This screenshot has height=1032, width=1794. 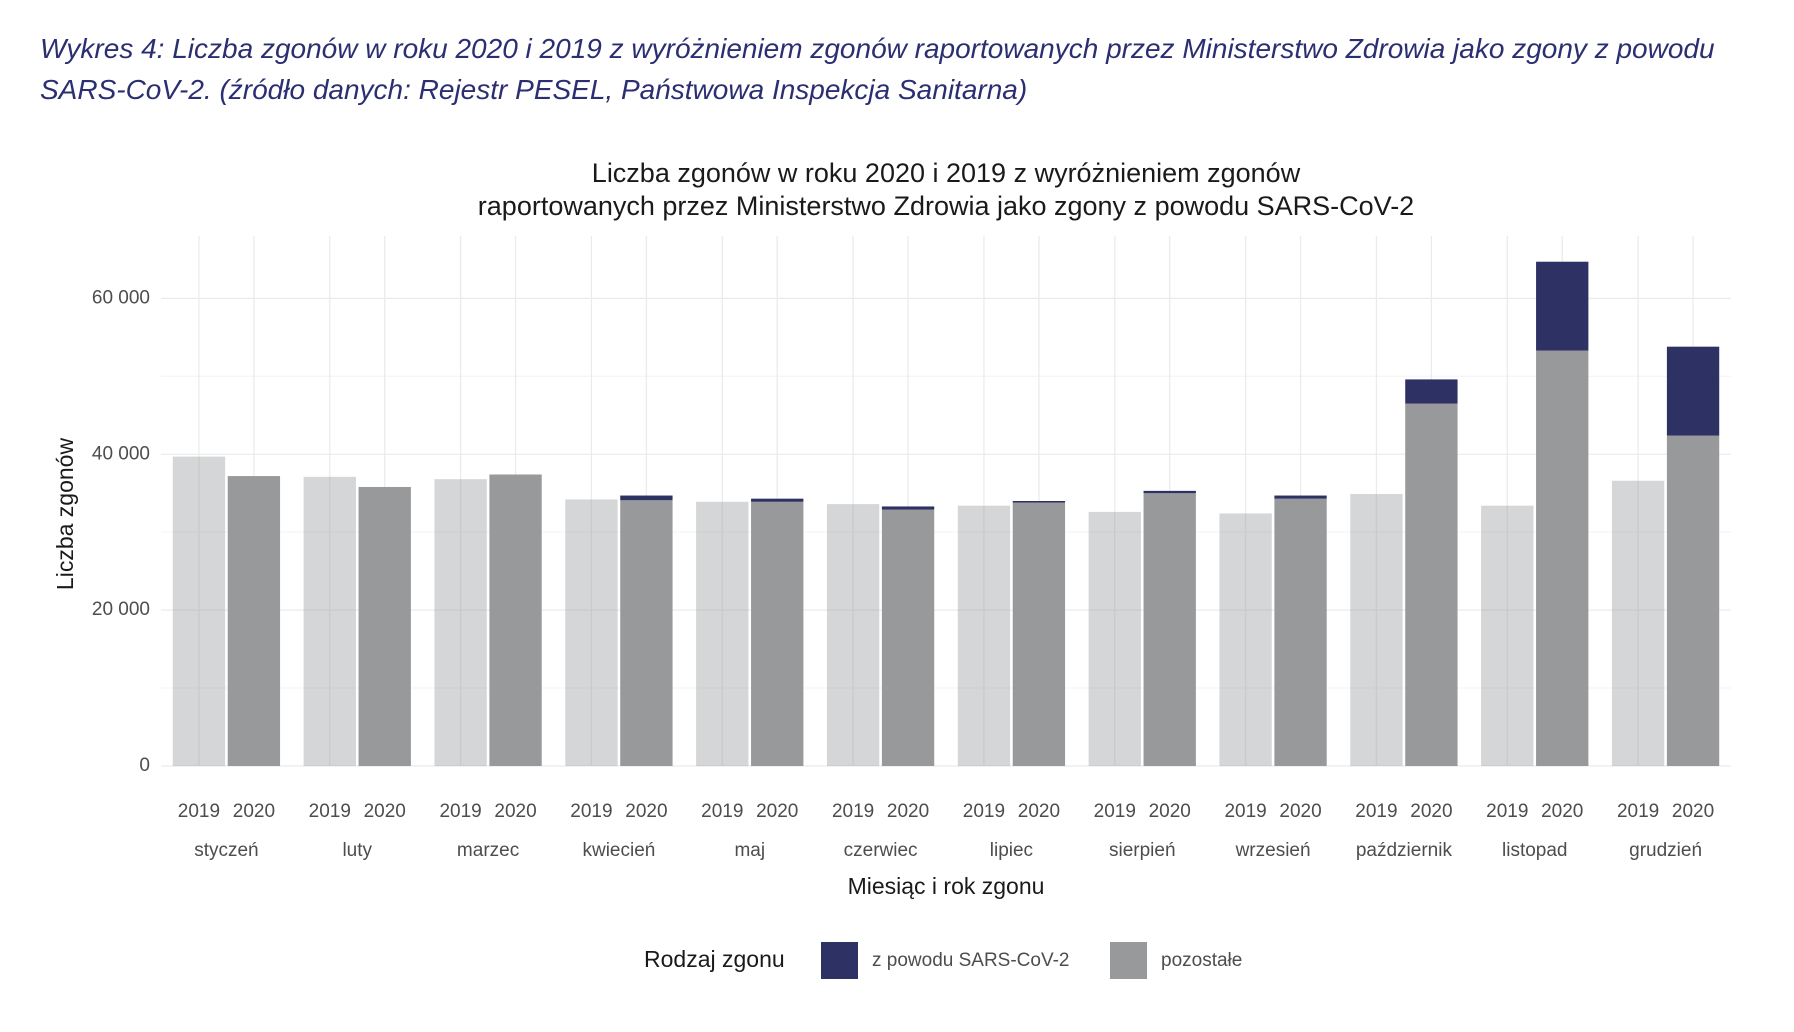 I want to click on x-tick-label: czerwiec, so click(x=881, y=850).